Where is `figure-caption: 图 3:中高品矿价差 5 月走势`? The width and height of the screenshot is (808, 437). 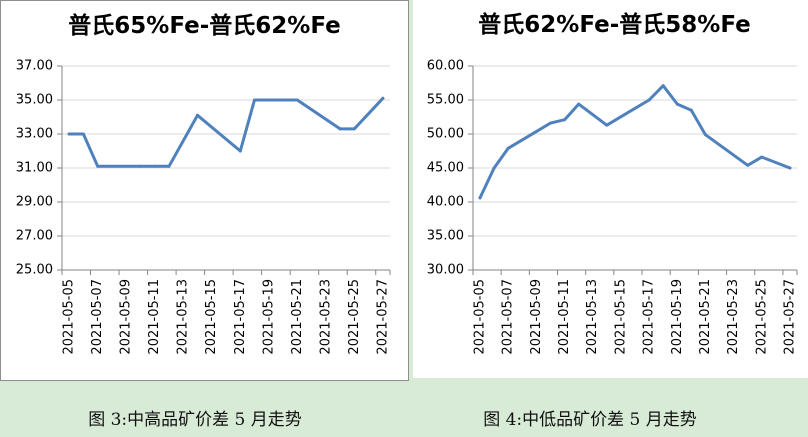
figure-caption: 图 3:中高品矿价差 5 月走势 is located at coordinates (195, 420).